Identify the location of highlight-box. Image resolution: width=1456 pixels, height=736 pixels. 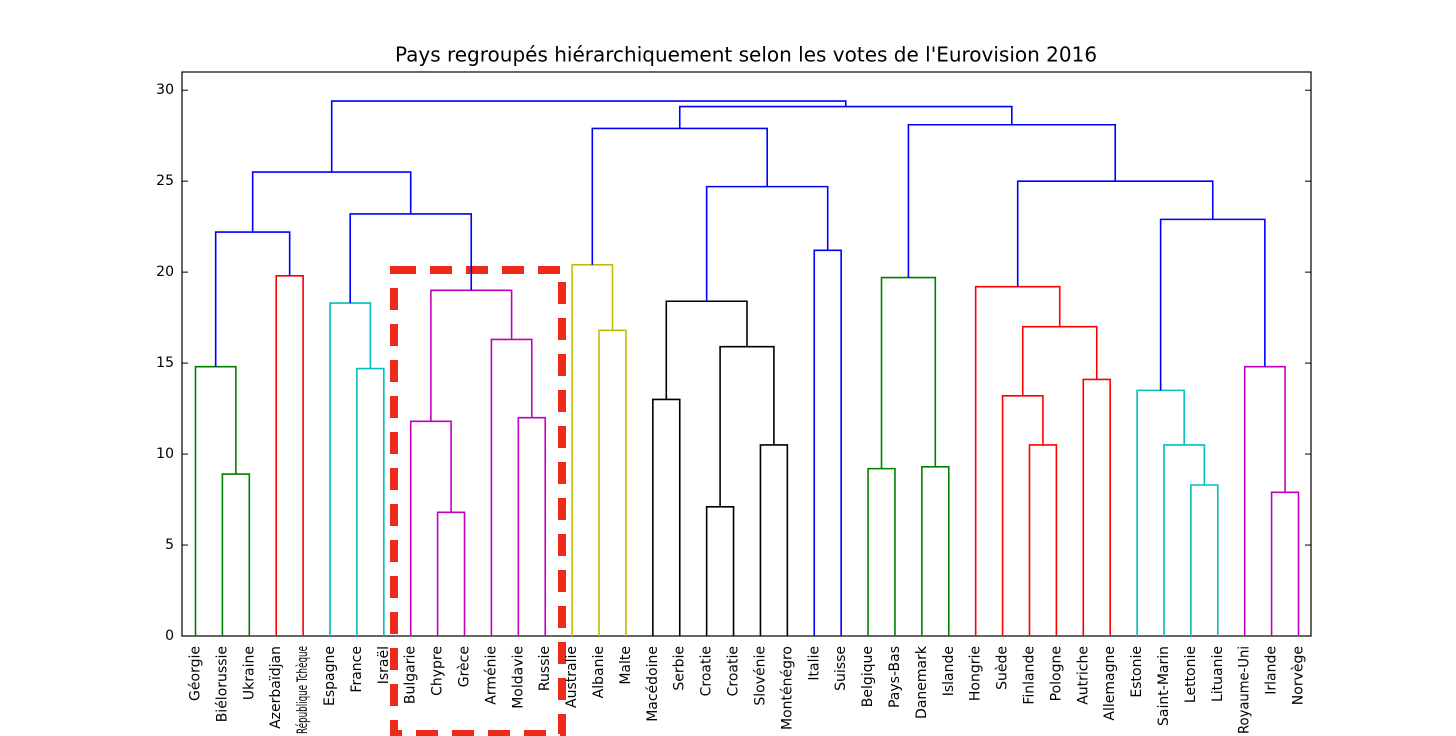
(478, 501).